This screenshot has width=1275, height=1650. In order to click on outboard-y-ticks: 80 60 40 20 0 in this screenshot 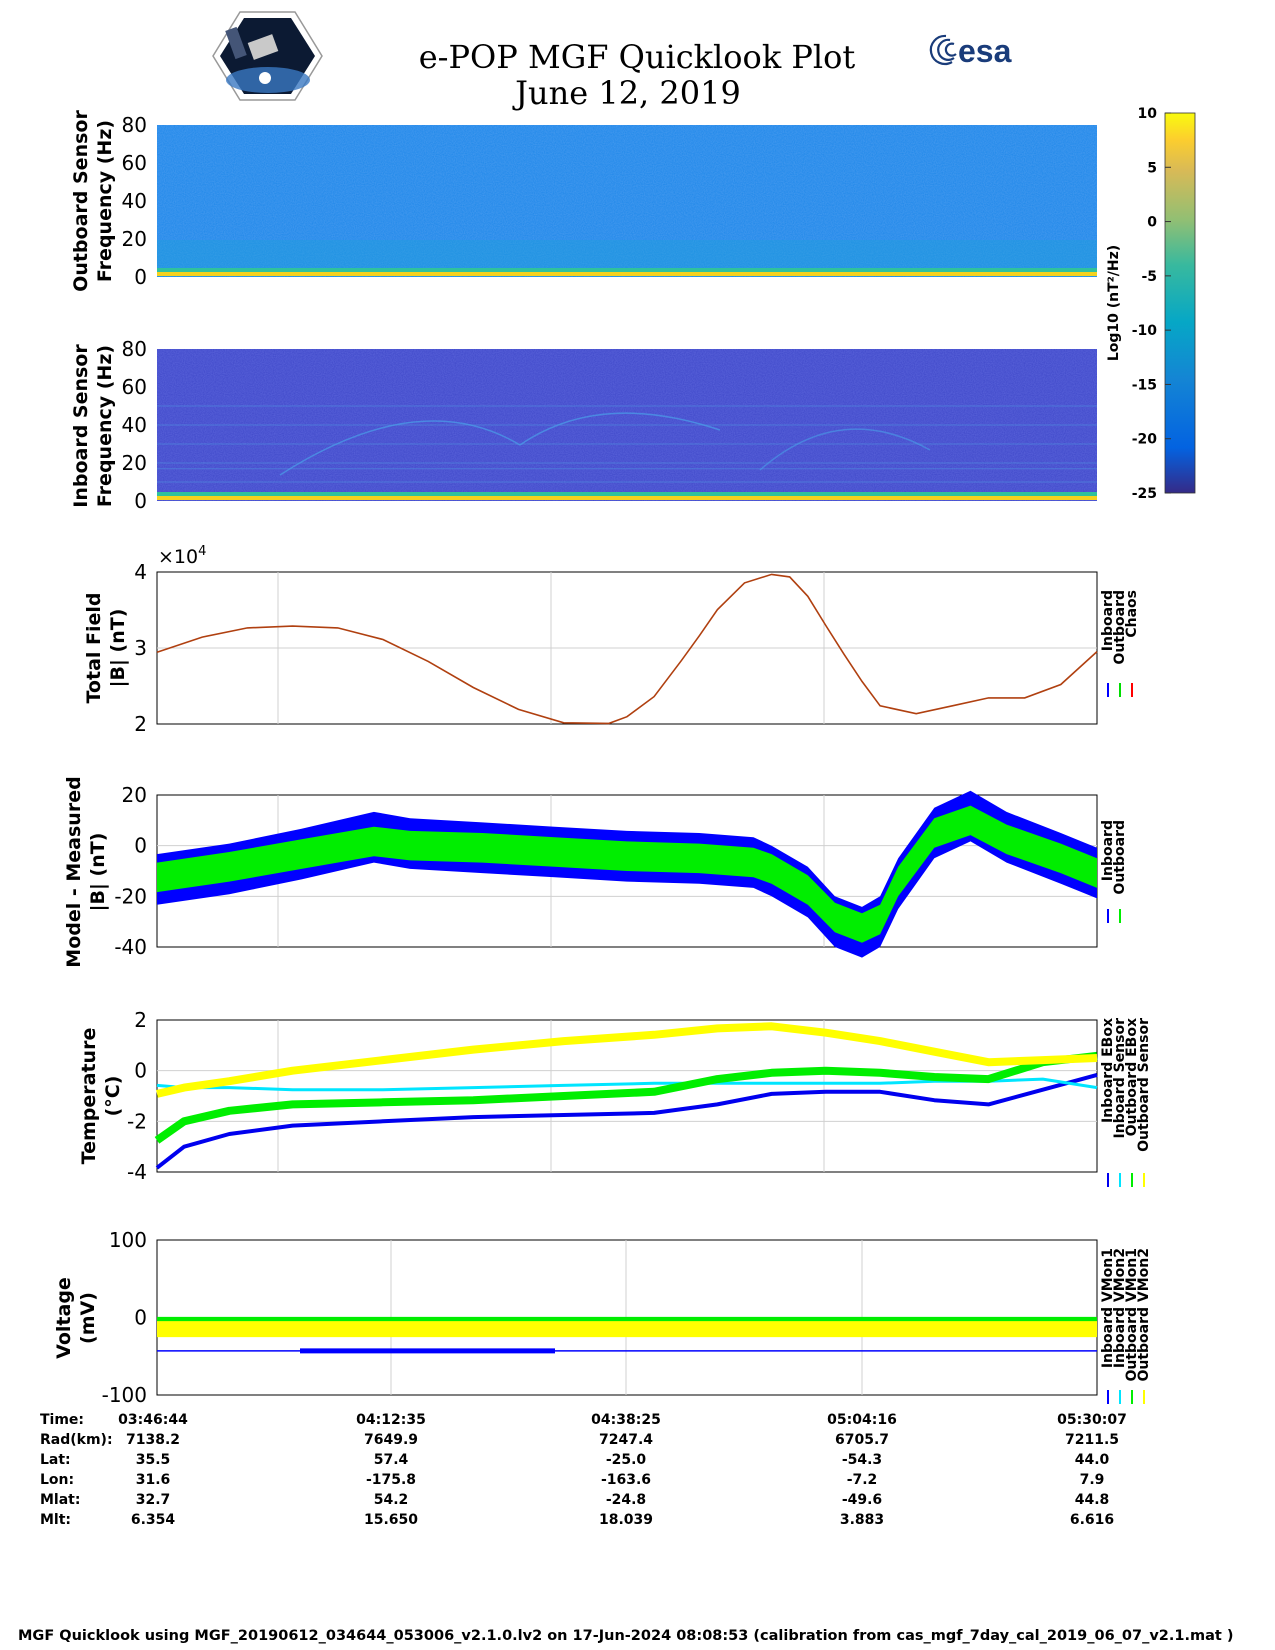, I will do `click(134, 201)`.